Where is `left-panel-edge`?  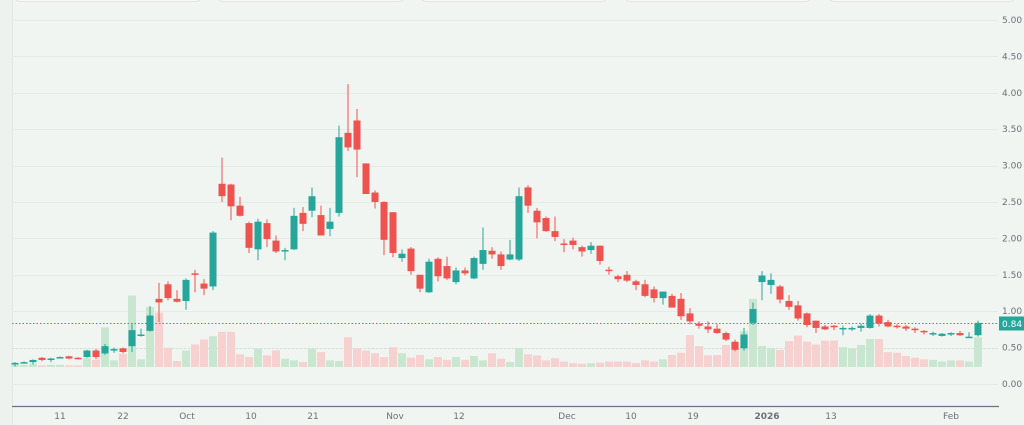 left-panel-edge is located at coordinates (6, 212).